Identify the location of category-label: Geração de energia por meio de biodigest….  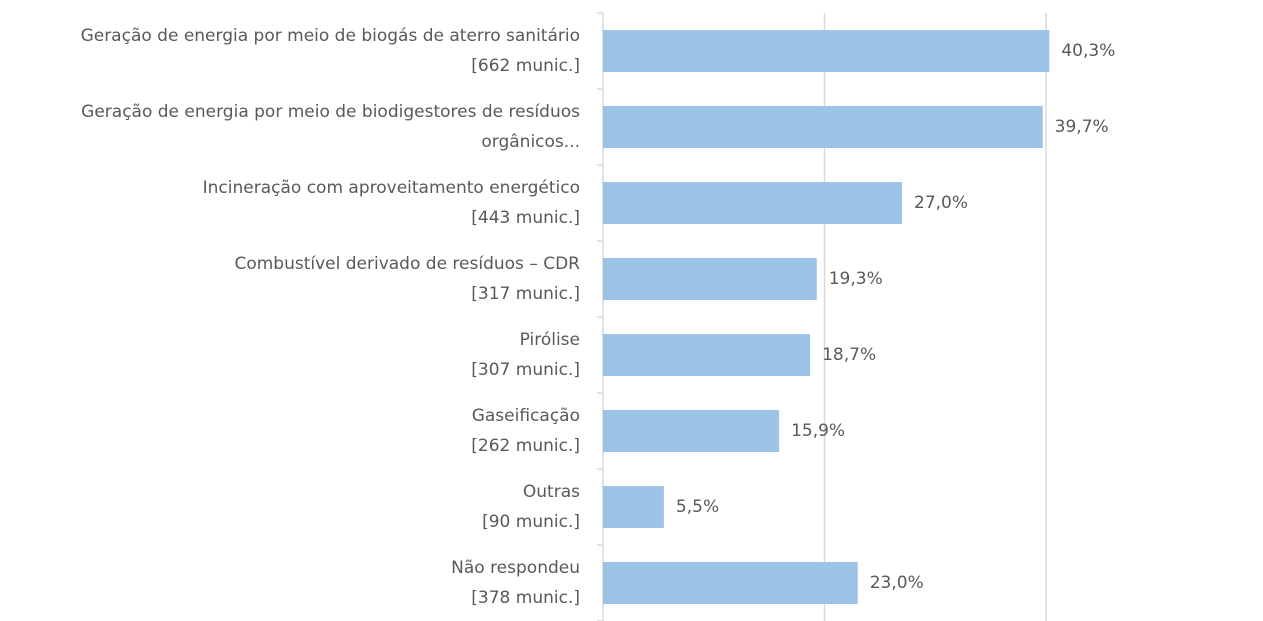
(330, 112).